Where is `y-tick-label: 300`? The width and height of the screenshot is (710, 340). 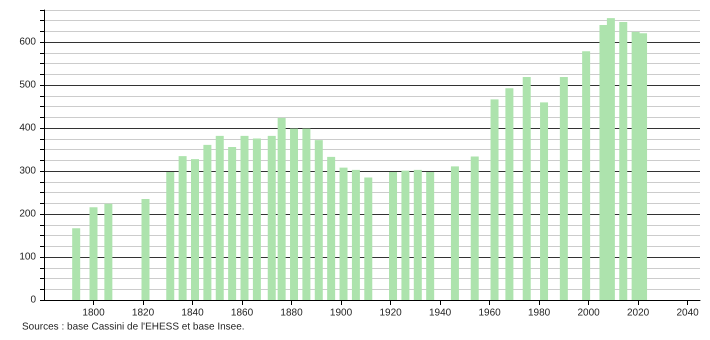 y-tick-label: 300 is located at coordinates (27, 171).